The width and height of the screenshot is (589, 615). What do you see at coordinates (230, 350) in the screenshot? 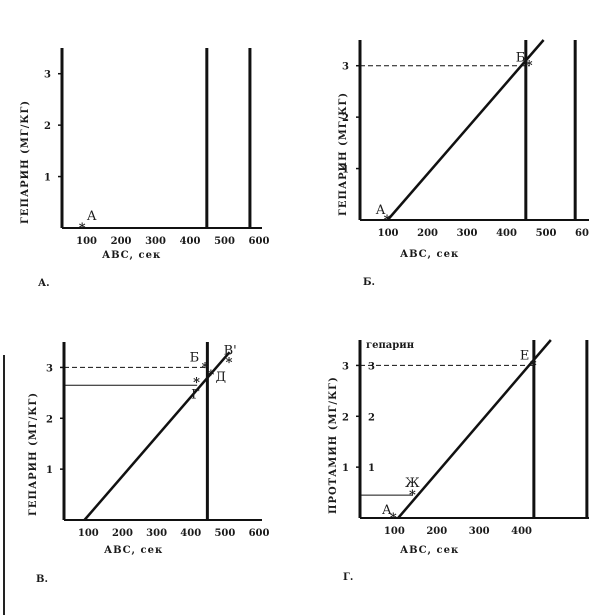
I see `point-label: В'` at bounding box center [230, 350].